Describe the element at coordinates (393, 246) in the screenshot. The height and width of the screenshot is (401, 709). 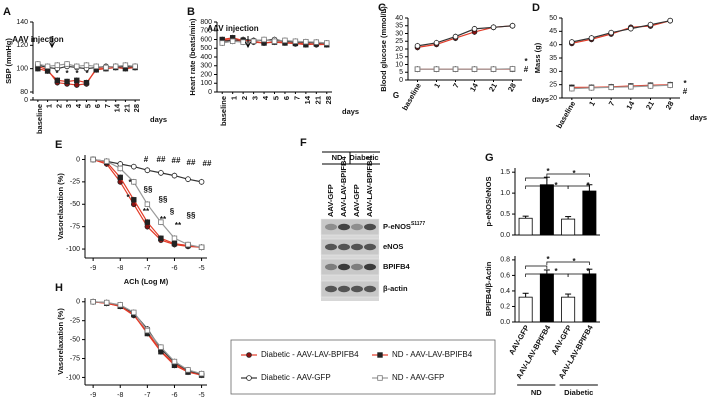
I see `band-label: eNOS` at that location.